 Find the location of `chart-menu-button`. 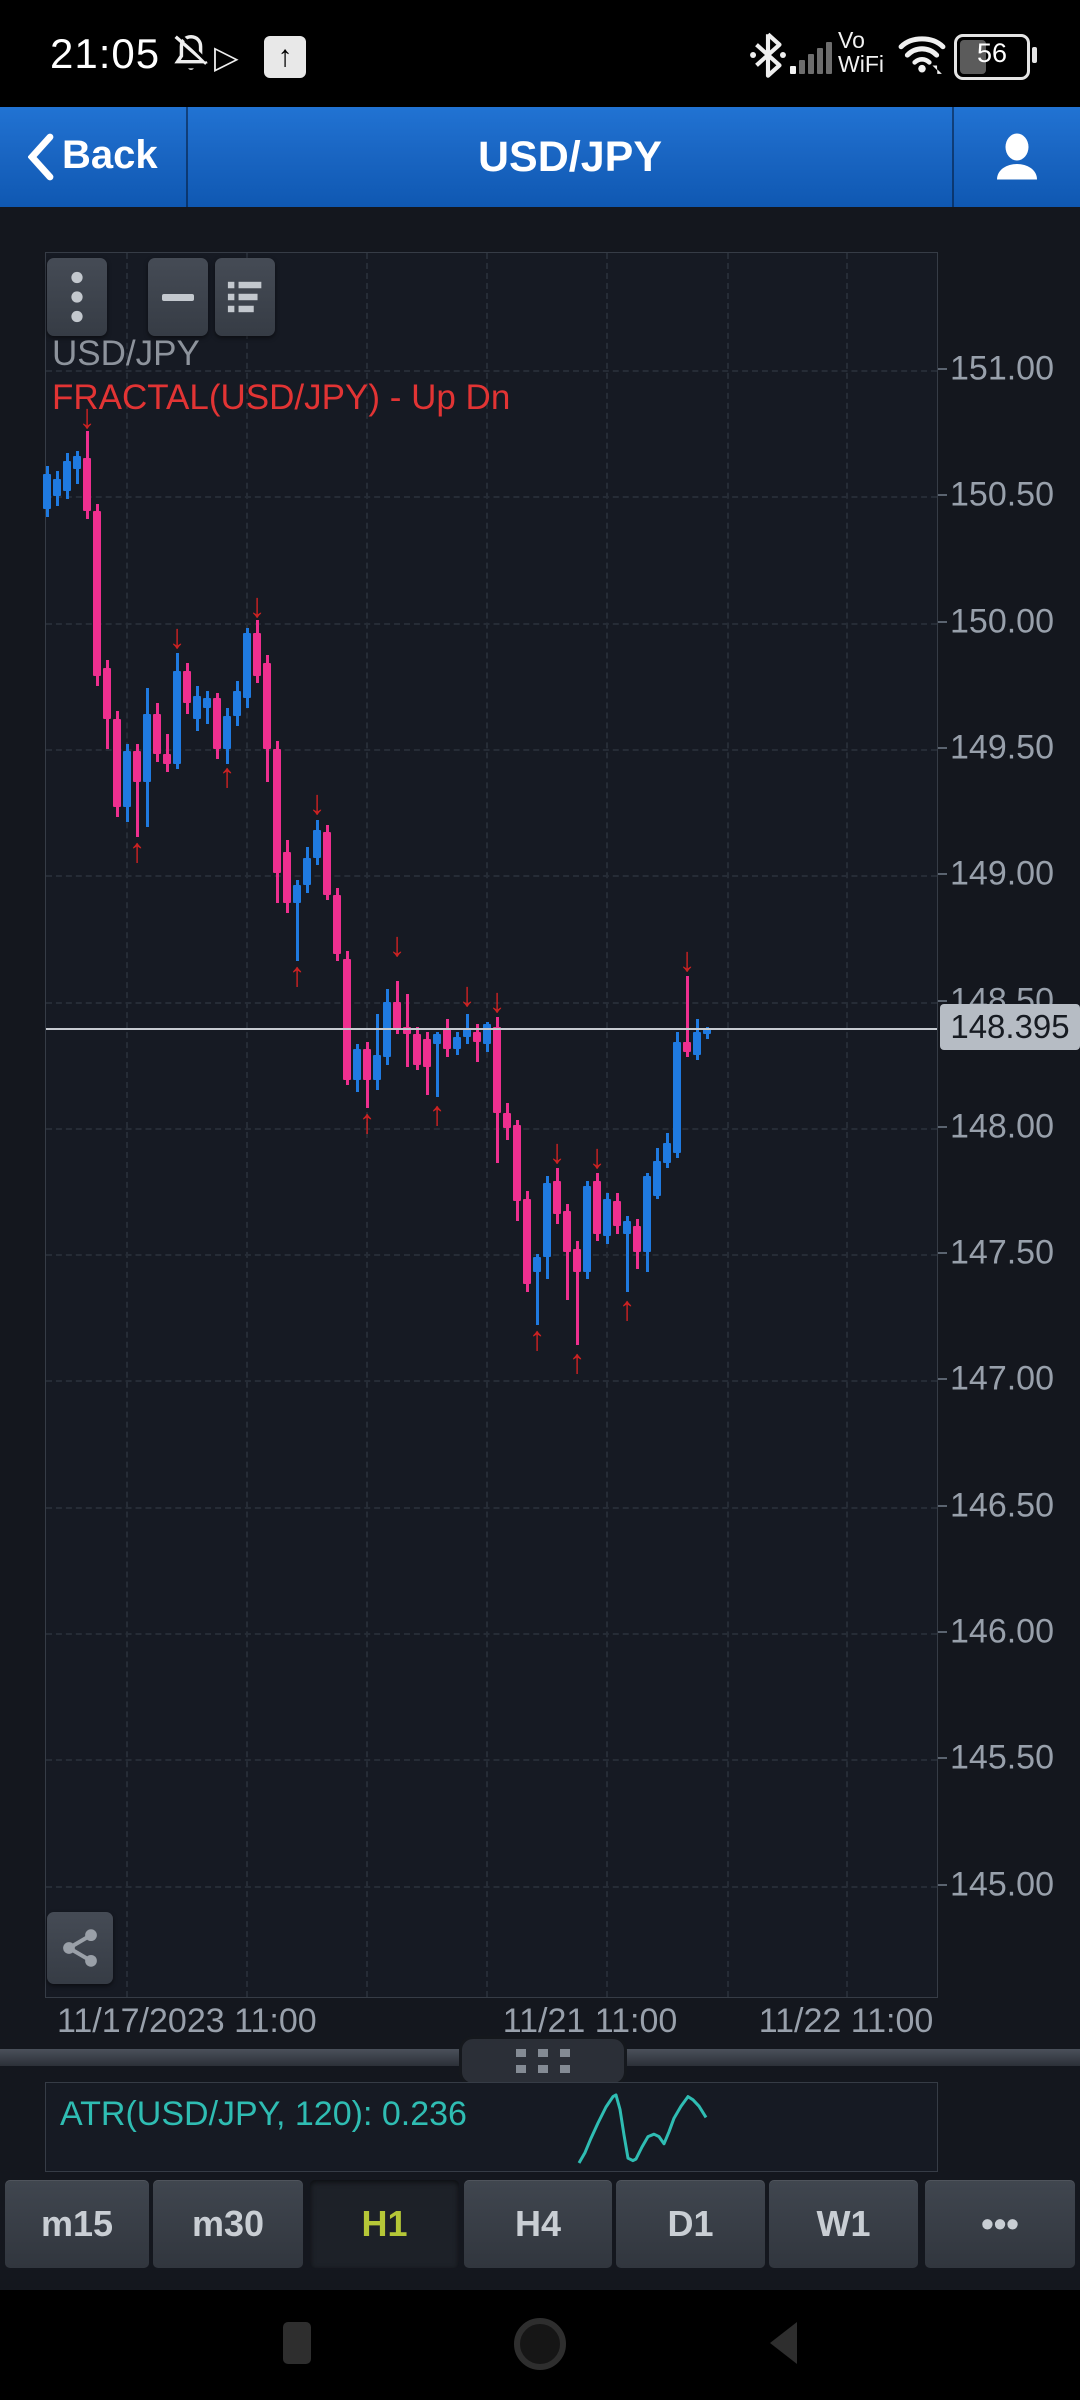

chart-menu-button is located at coordinates (77, 297).